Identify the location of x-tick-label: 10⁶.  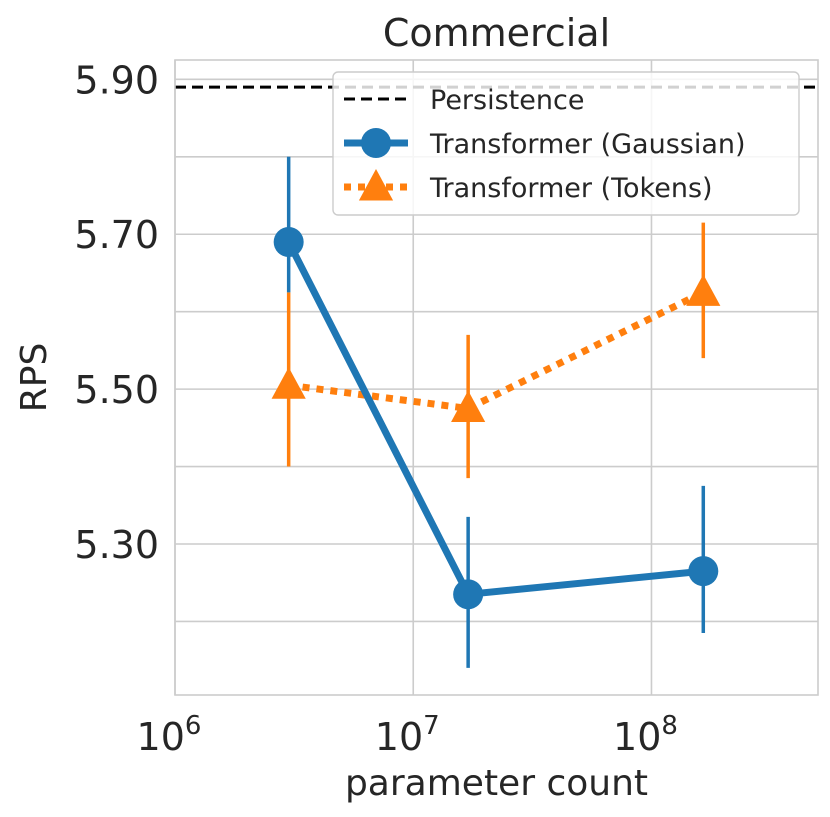
(169, 735).